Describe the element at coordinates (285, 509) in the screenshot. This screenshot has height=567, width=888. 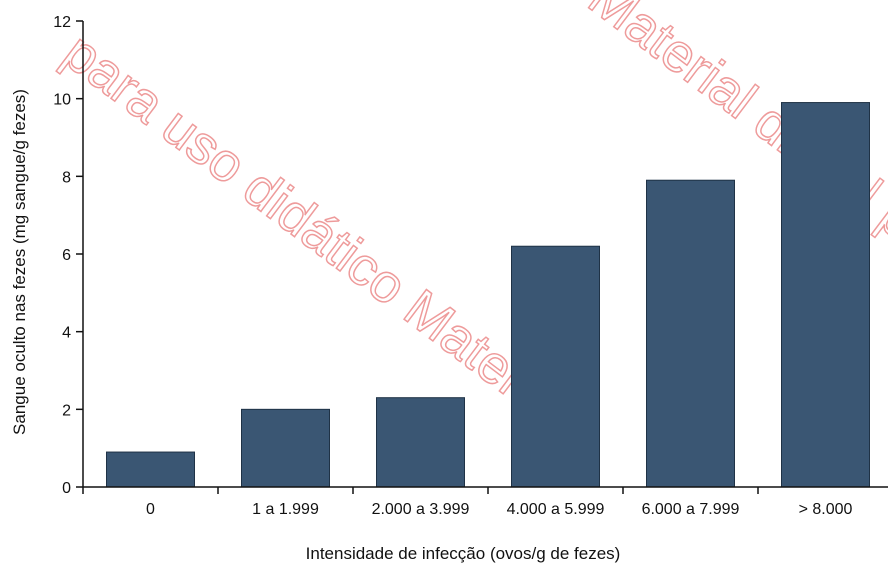
I see `x-tick-label: 1 a 1.999` at that location.